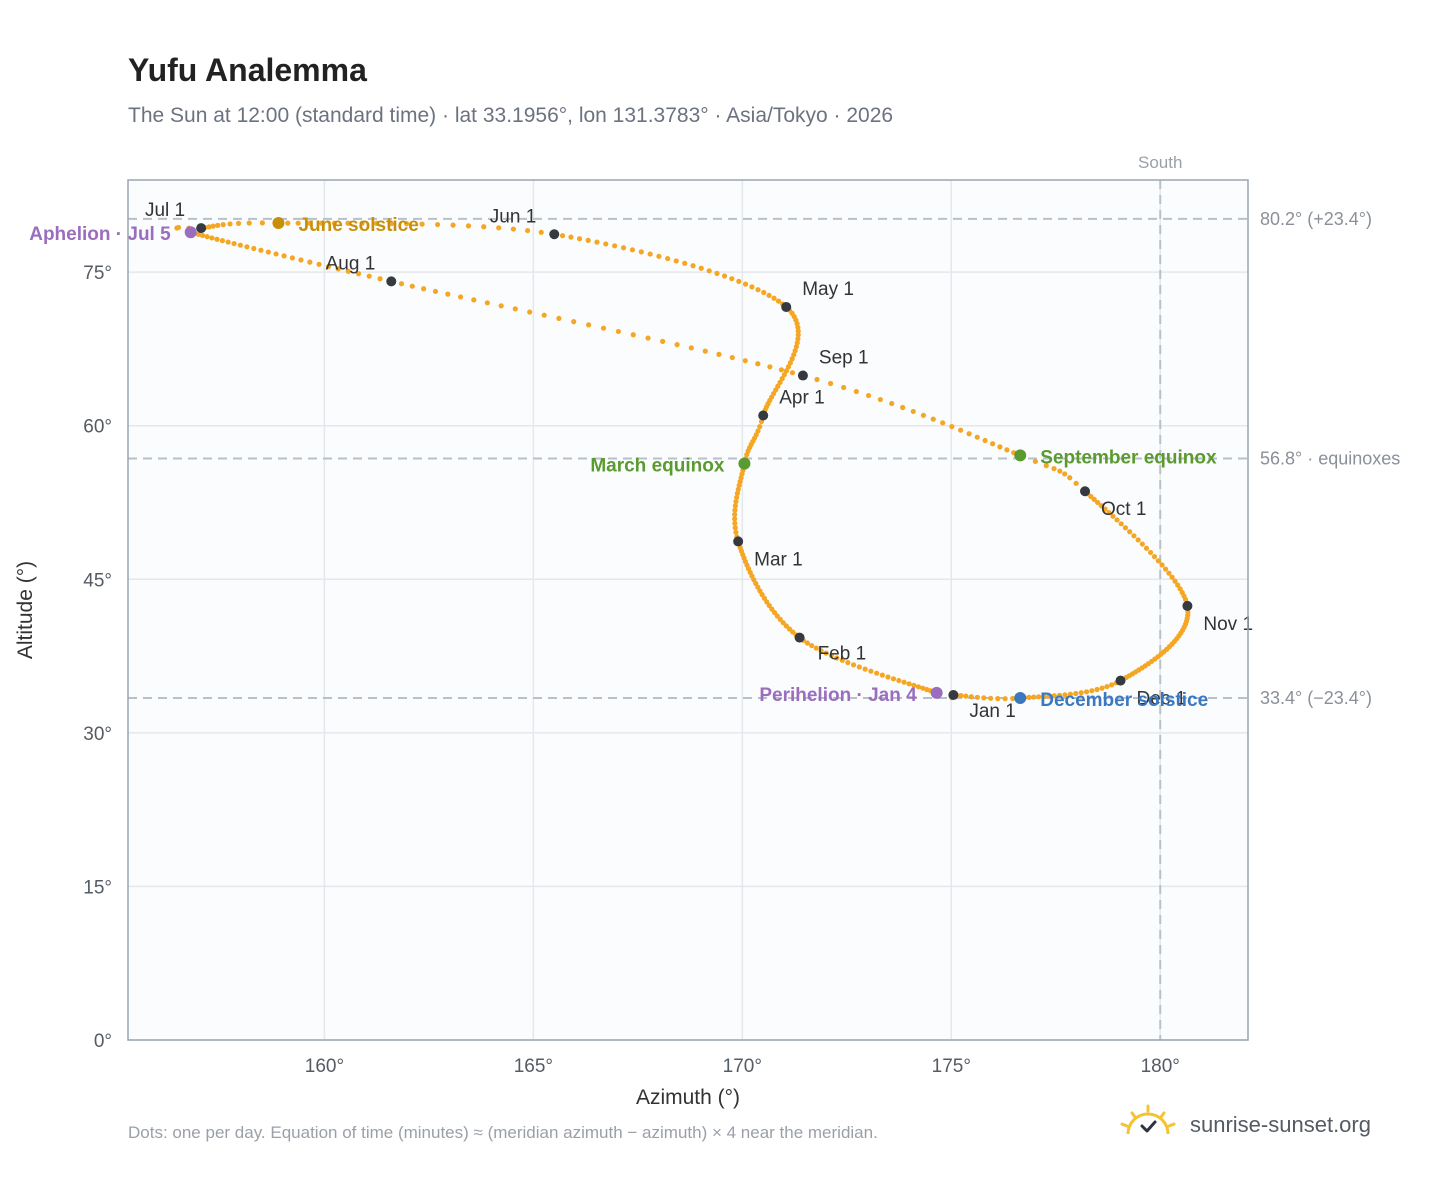 The height and width of the screenshot is (1188, 1448). I want to click on month-marker-label: Jan 1, so click(992, 711).